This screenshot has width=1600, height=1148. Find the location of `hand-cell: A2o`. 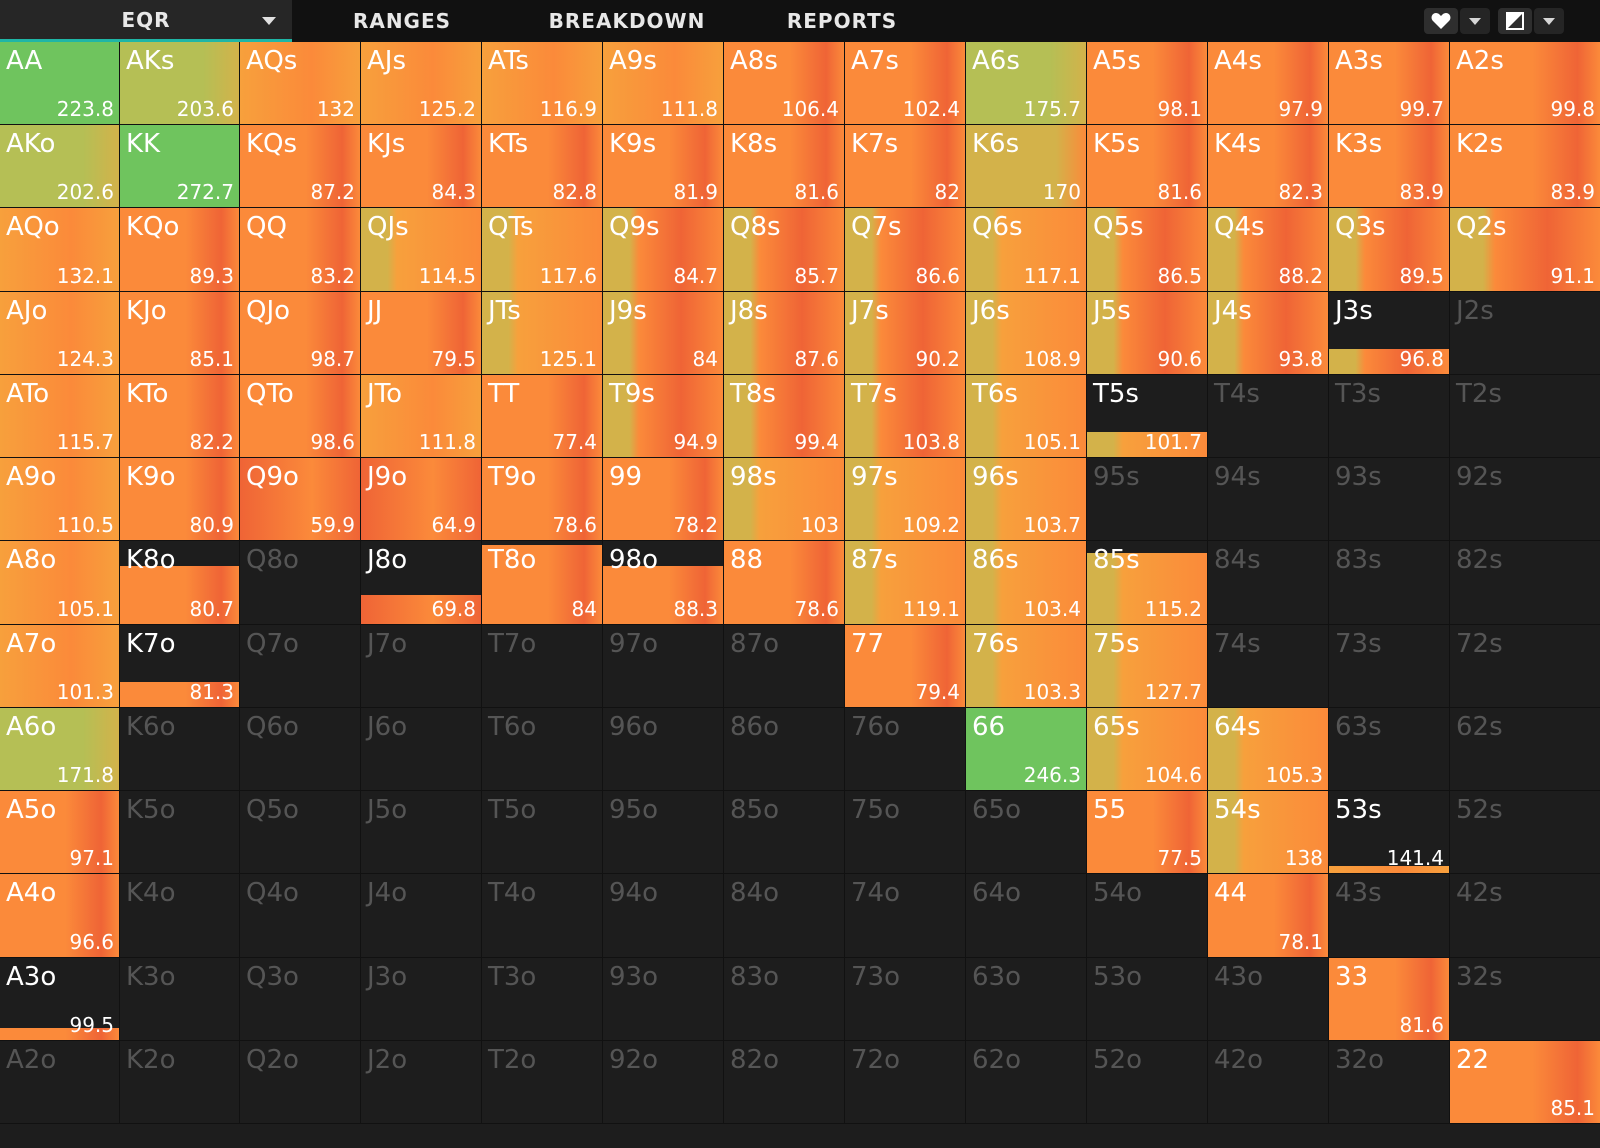

hand-cell: A2o is located at coordinates (60, 1082).